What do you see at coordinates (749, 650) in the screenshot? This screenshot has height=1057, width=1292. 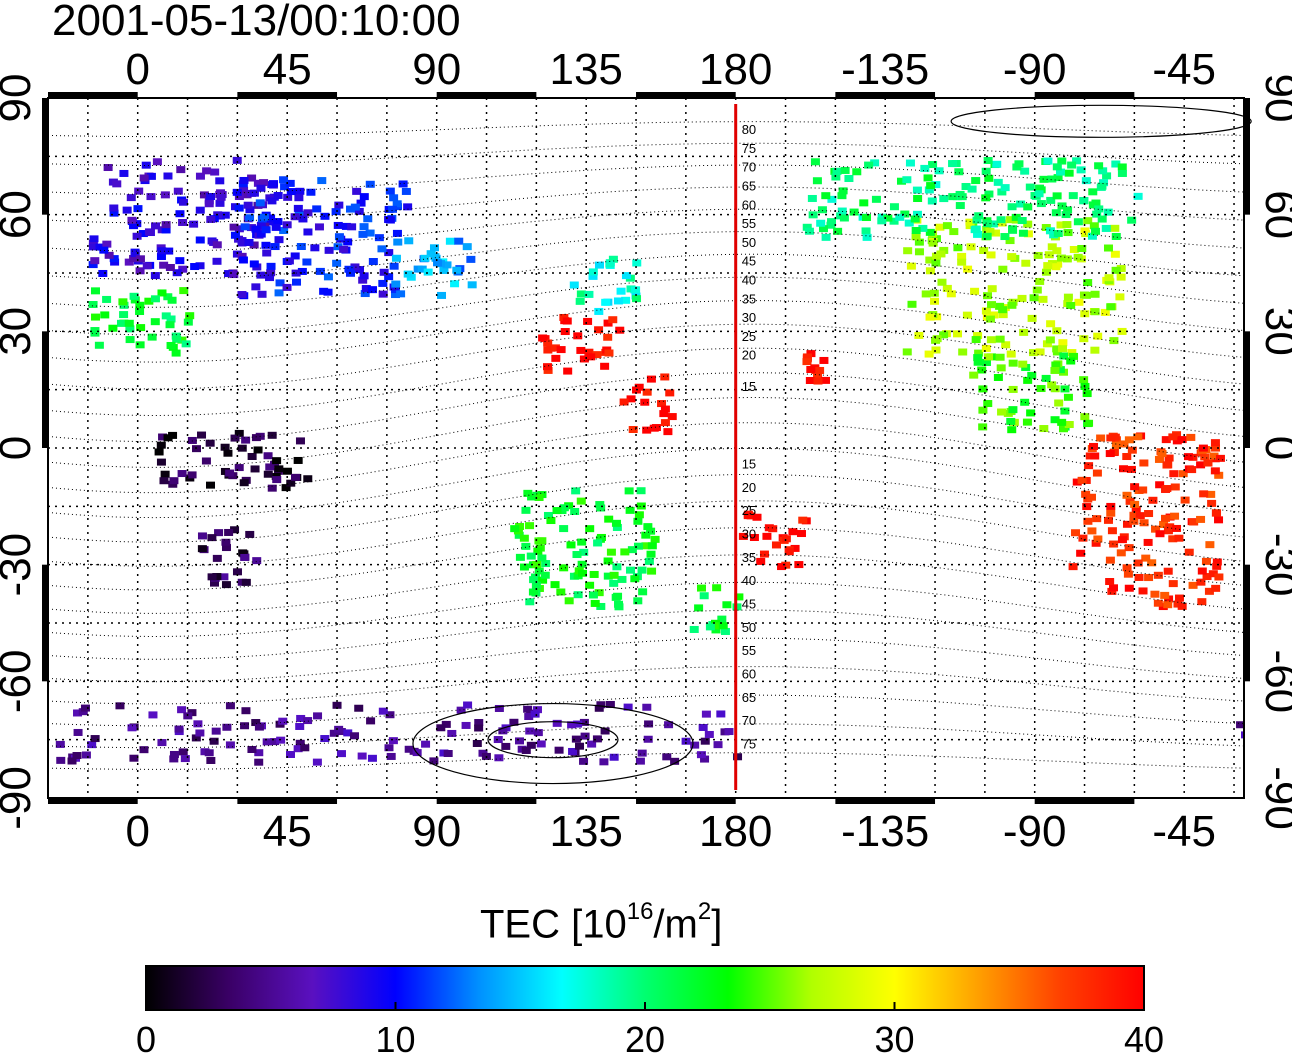 I see `contour-label: 55` at bounding box center [749, 650].